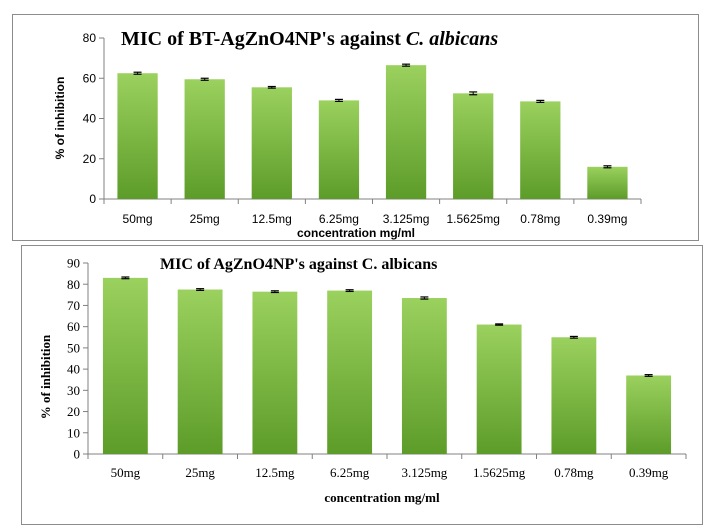 The height and width of the screenshot is (531, 706). I want to click on y-tick-label: 70, so click(73, 305).